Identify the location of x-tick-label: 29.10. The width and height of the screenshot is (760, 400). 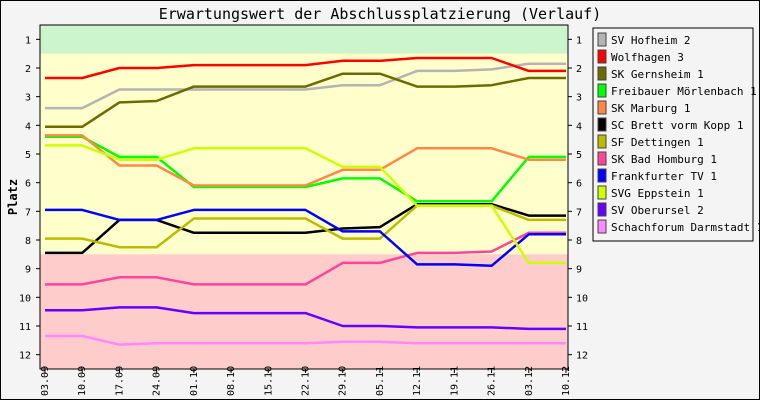
(343, 381).